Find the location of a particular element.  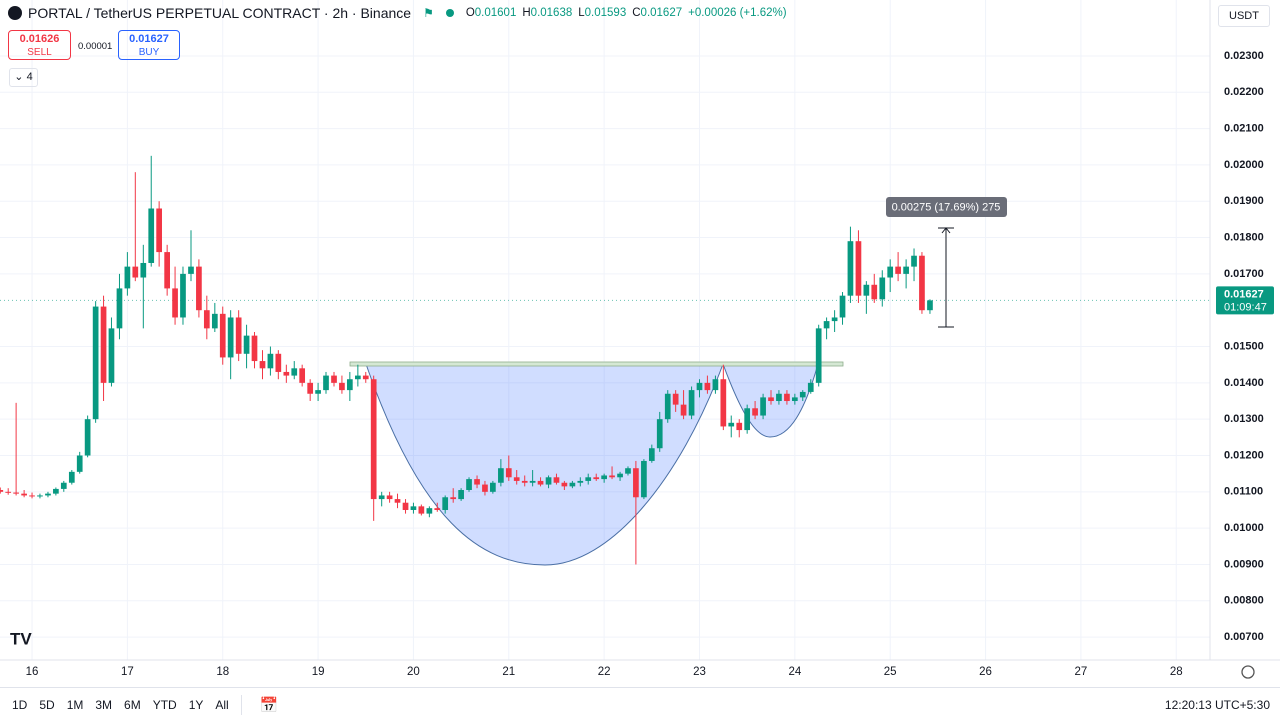

y-tick-label: 0.02000 is located at coordinates (1244, 165).